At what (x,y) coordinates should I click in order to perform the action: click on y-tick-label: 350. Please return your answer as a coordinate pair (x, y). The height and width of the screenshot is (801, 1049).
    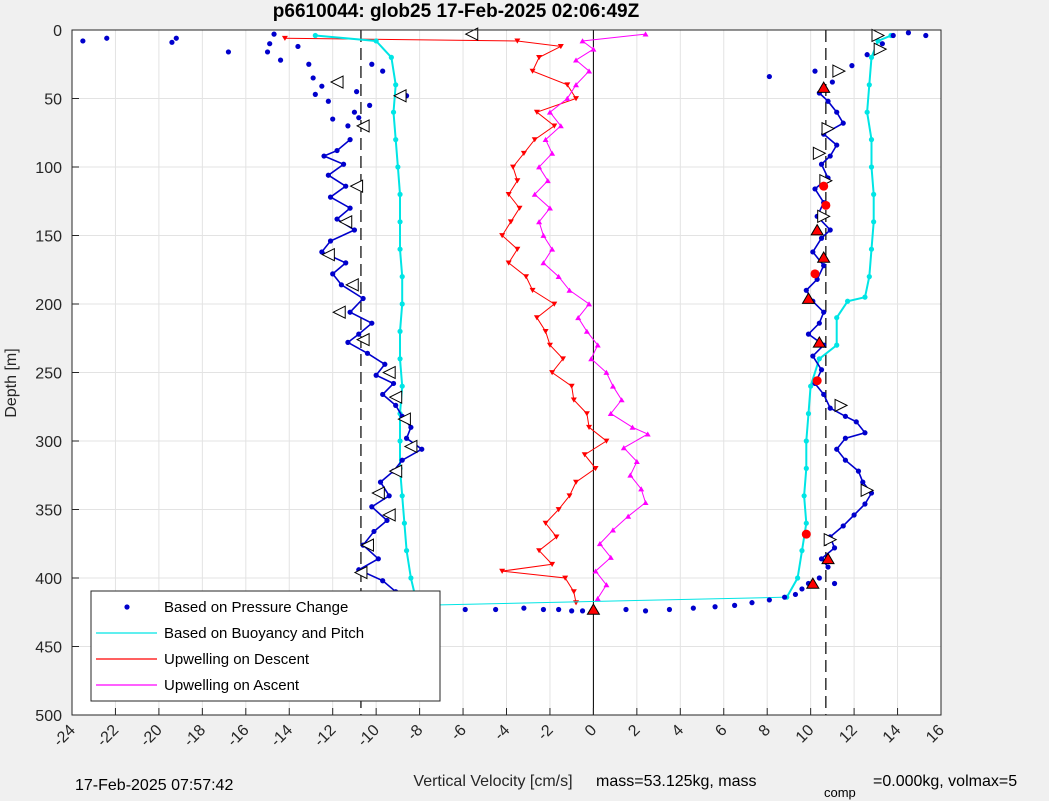
    Looking at the image, I should click on (48, 511).